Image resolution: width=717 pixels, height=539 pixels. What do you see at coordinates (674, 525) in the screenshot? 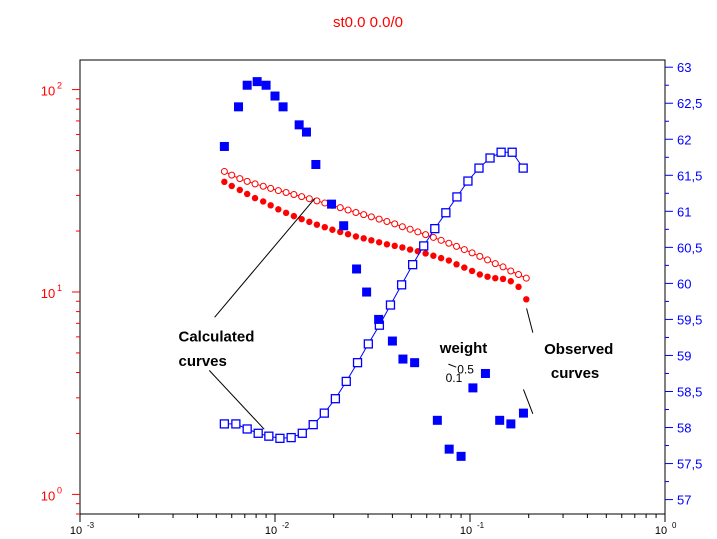
I see `x-tick-exponent: 0` at bounding box center [674, 525].